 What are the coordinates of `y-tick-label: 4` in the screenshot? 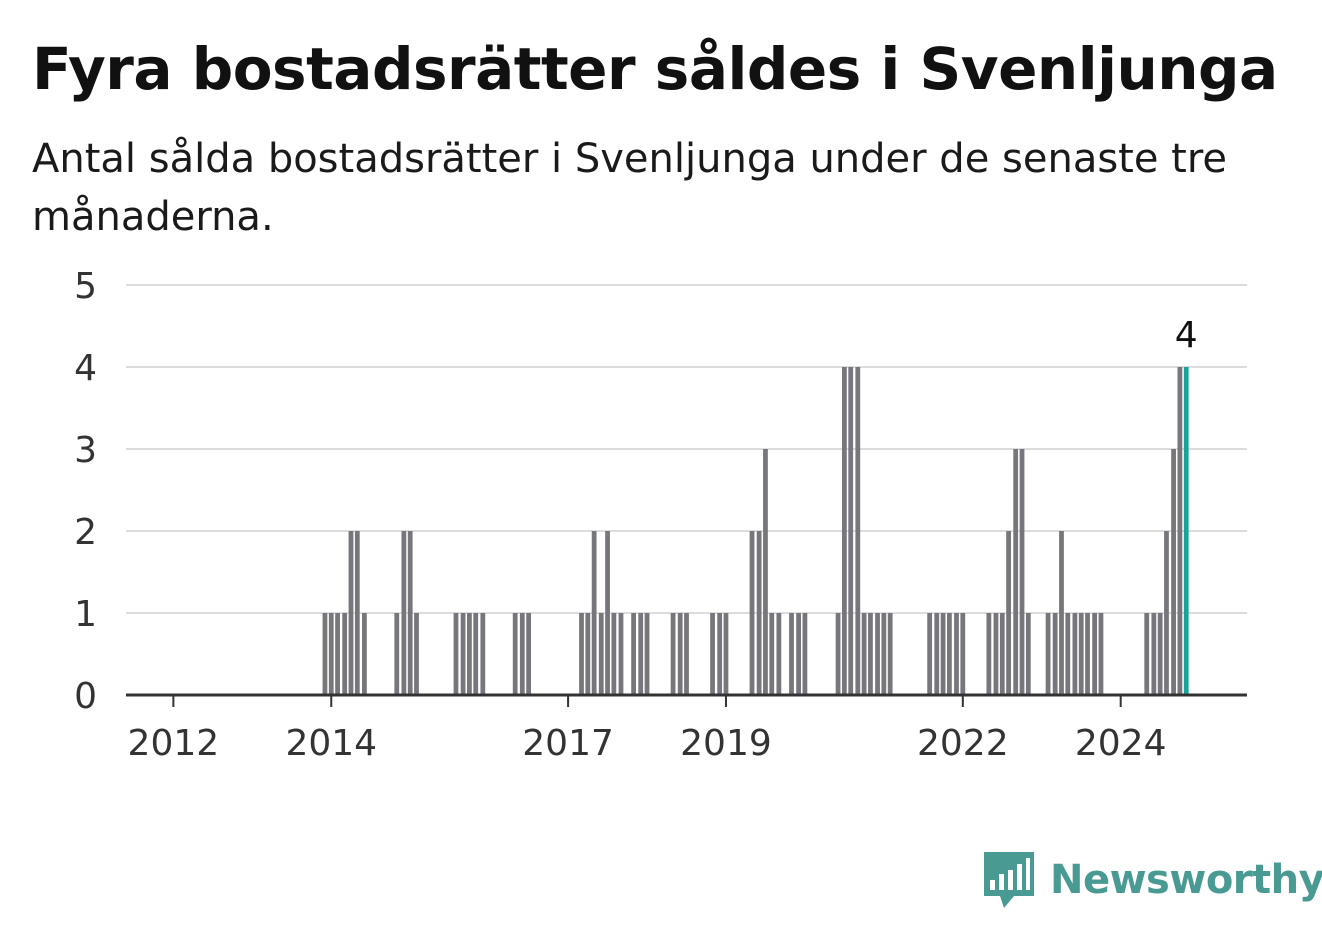 It's located at (85, 368).